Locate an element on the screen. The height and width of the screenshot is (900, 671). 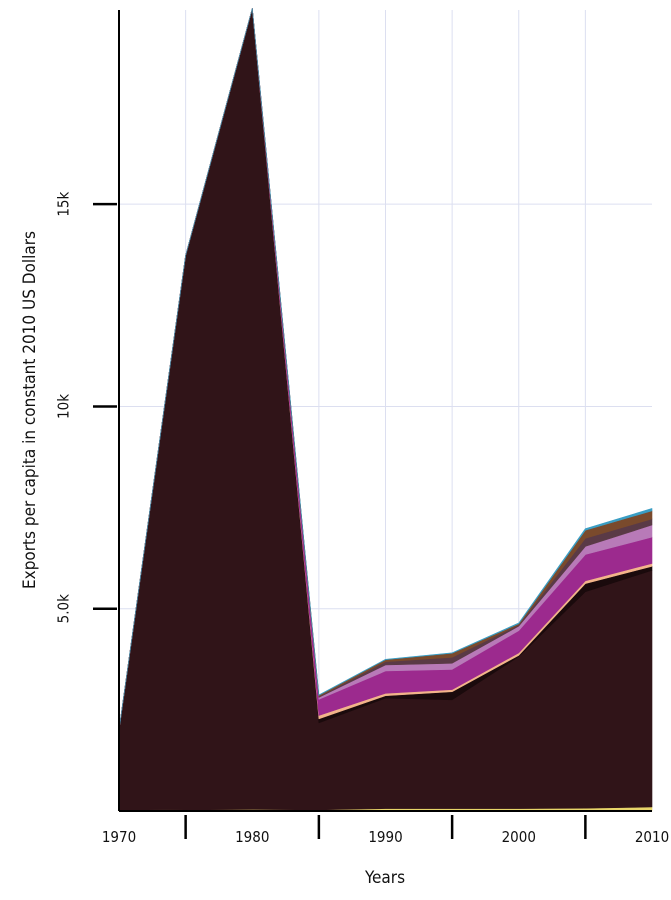
y-tick-label: 10k is located at coordinates (64, 406).